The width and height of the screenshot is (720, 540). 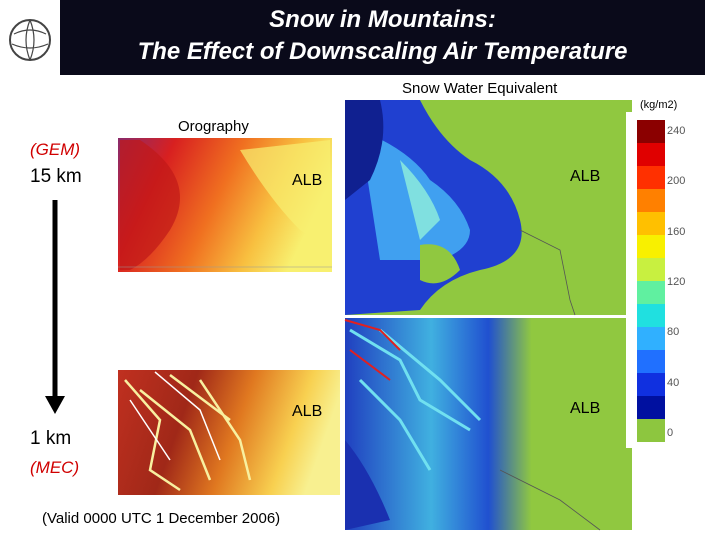 I want to click on logo, so click(x=30, y=40).